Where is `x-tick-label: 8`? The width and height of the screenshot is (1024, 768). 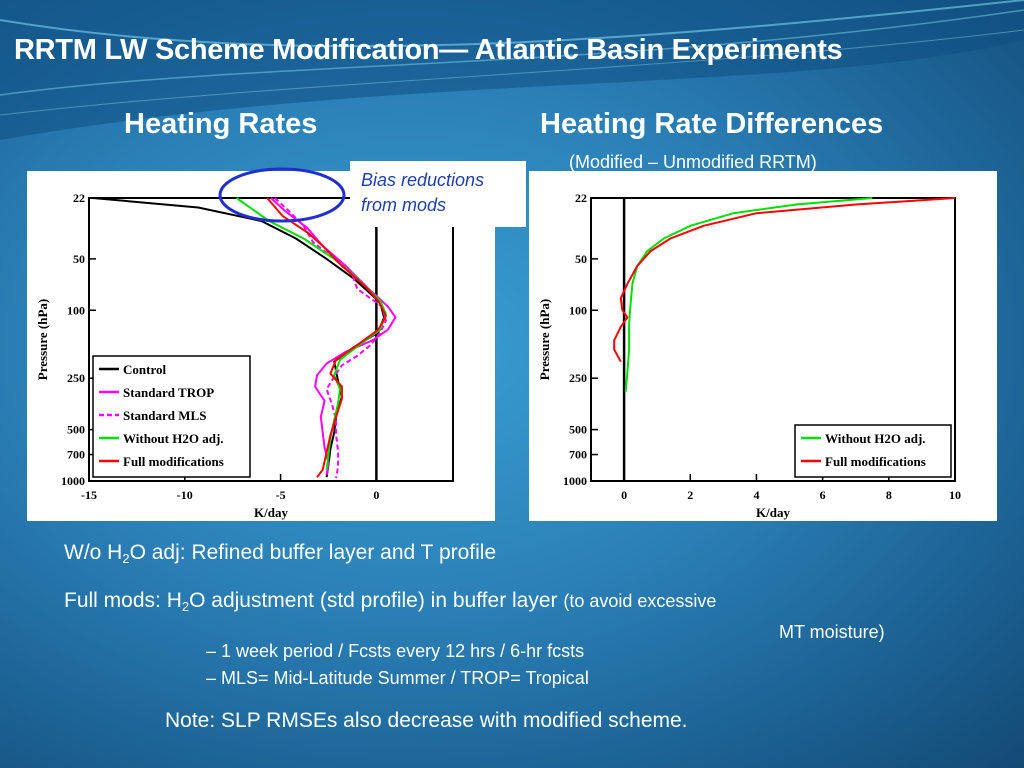 x-tick-label: 8 is located at coordinates (889, 495).